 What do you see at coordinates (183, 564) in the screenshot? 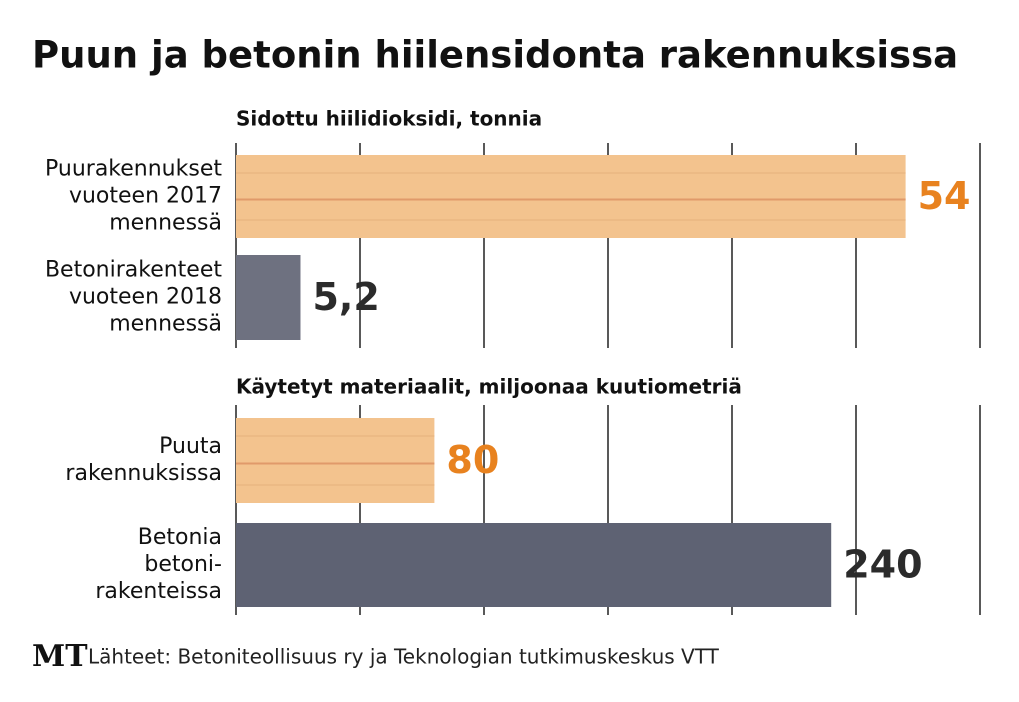
I see `category-label: betoni-` at bounding box center [183, 564].